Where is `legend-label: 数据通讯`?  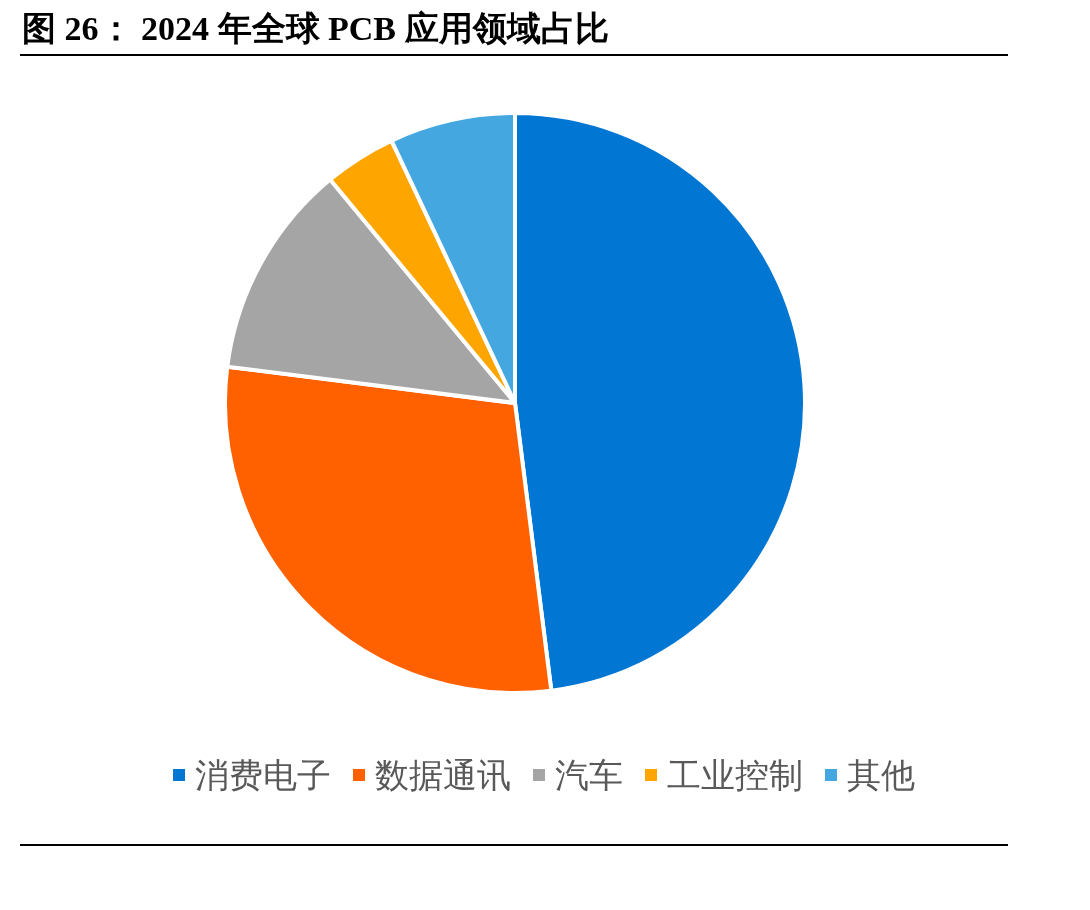 legend-label: 数据通讯 is located at coordinates (443, 775).